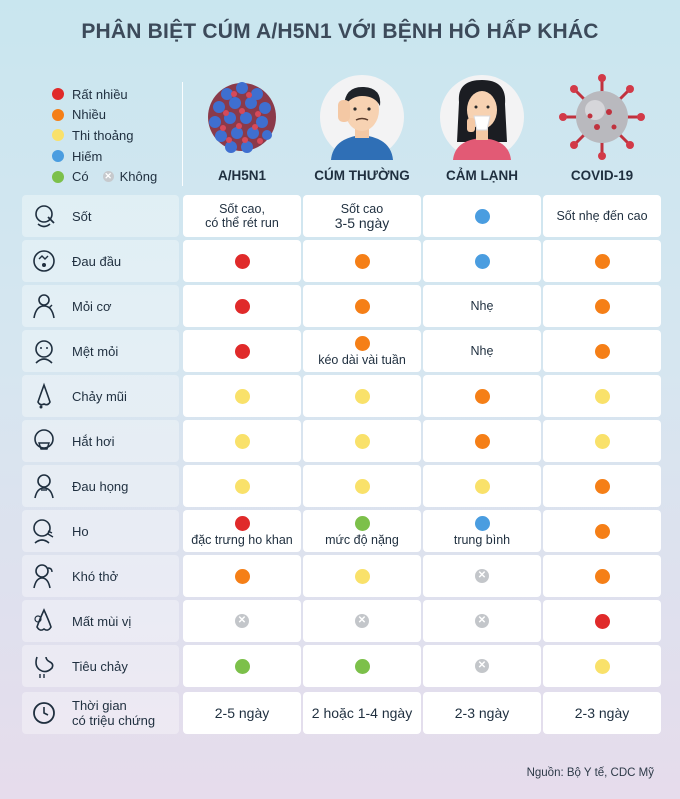  What do you see at coordinates (43, 619) in the screenshot?
I see `loss-of-smell-icon` at bounding box center [43, 619].